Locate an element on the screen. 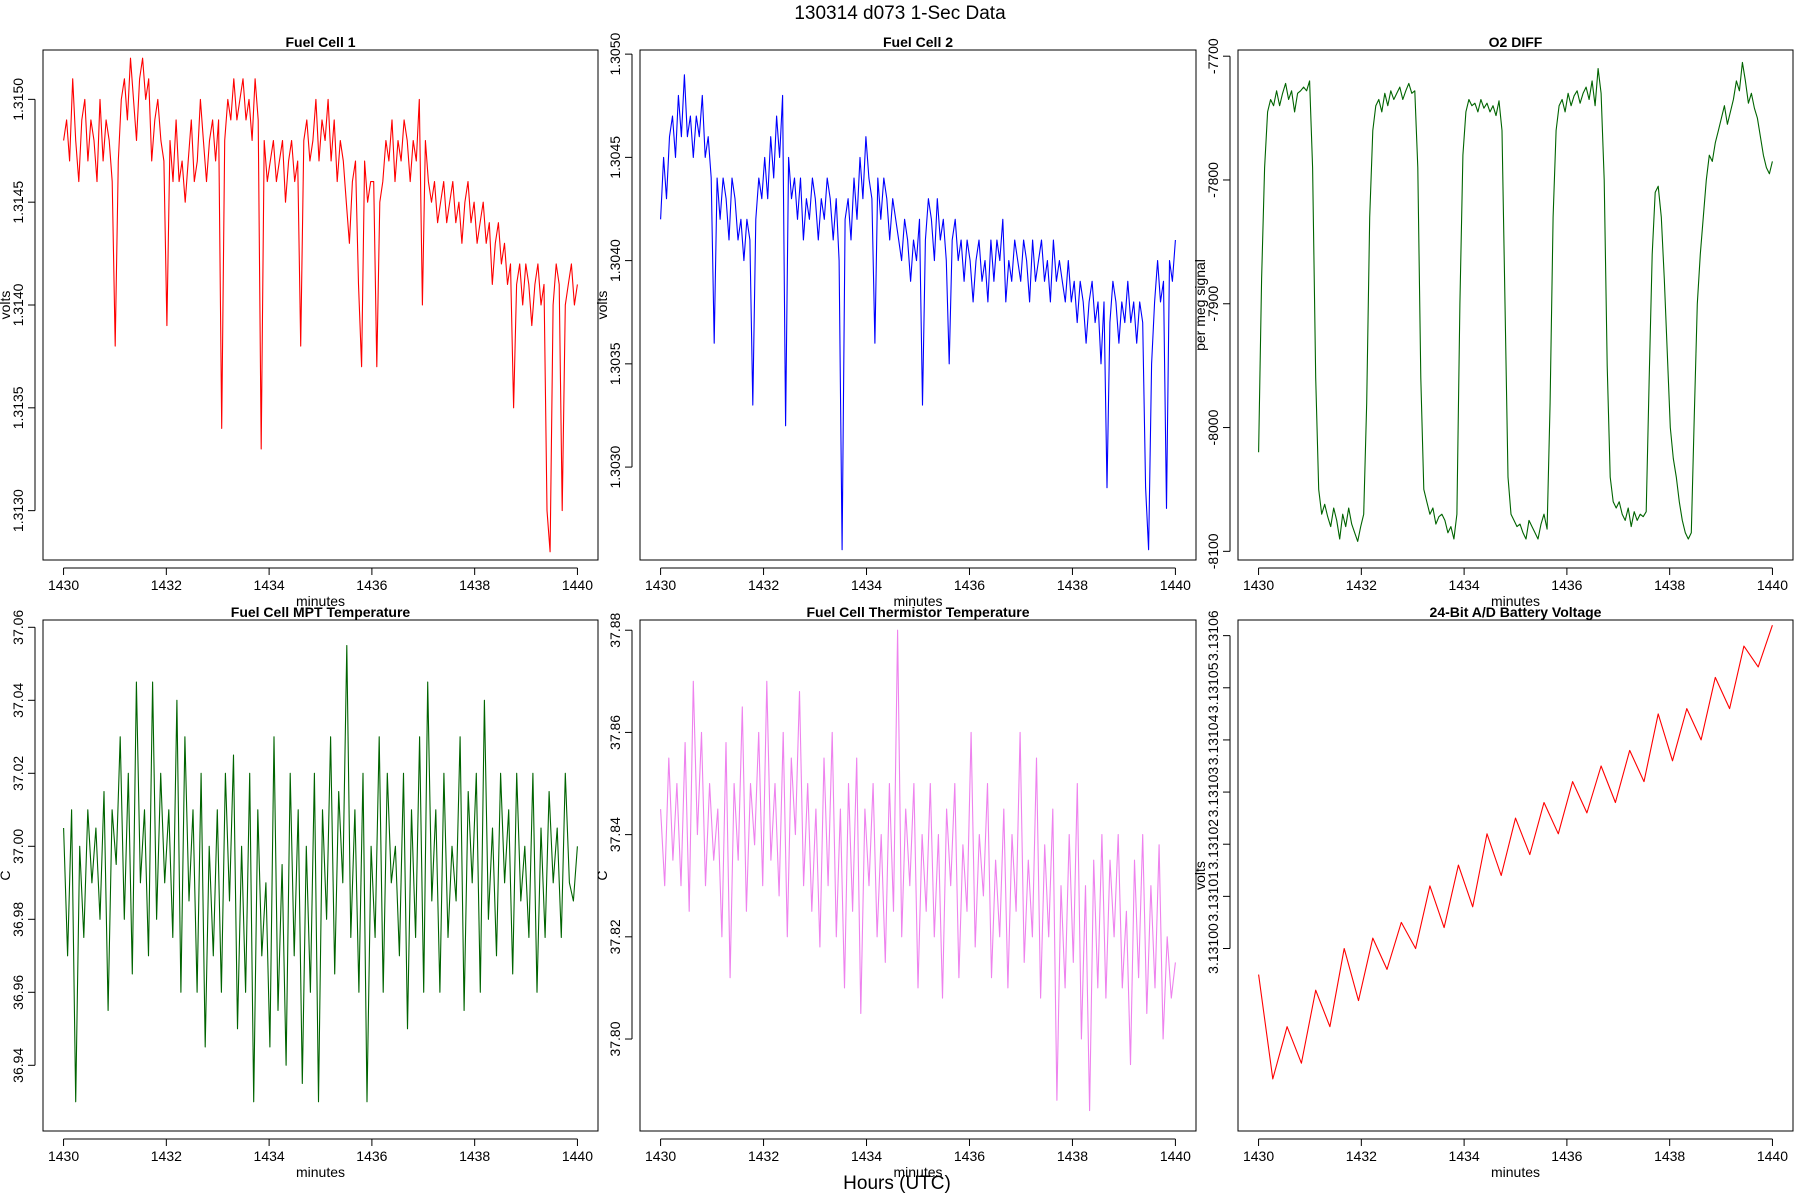 Image resolution: width=1800 pixels, height=1200 pixels. y-tick-label: 3.13101 is located at coordinates (1213, 896).